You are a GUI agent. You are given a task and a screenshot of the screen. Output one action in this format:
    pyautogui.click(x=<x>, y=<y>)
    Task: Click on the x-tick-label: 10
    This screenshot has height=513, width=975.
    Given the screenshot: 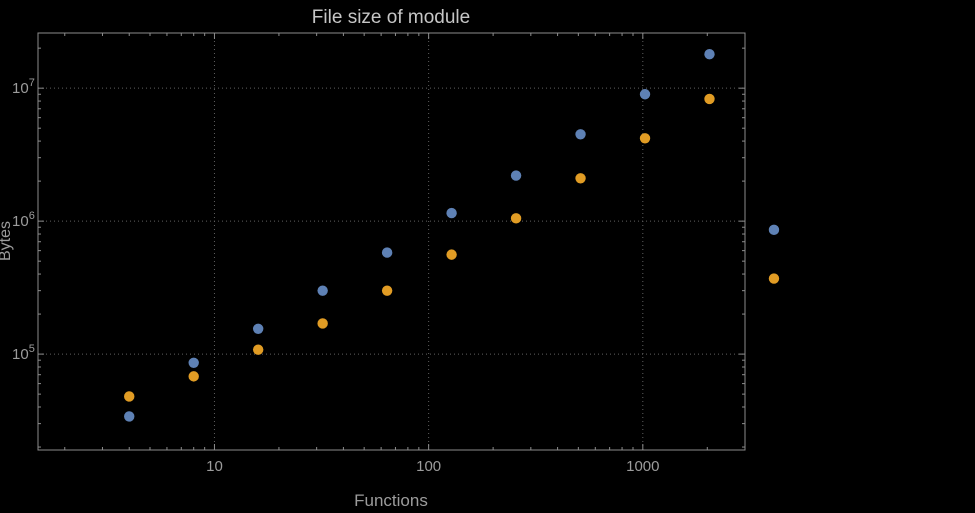 What is the action you would take?
    pyautogui.click(x=214, y=466)
    